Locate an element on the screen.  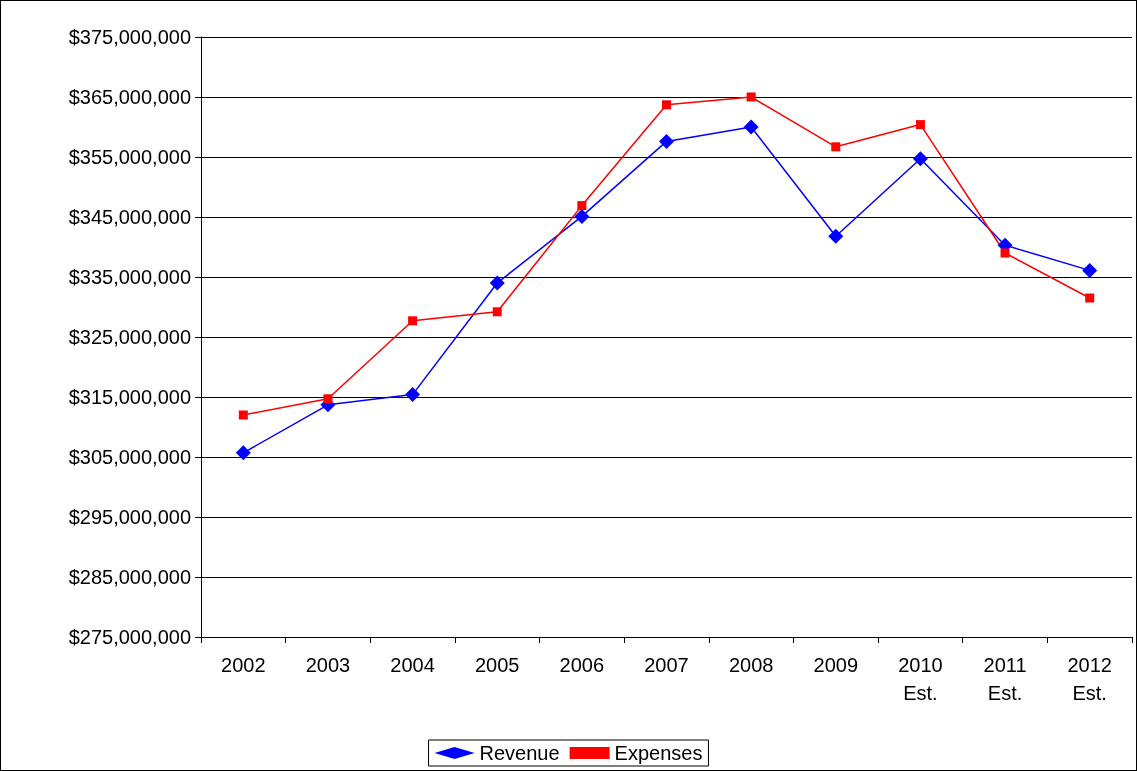
x-tick-label: 2009 is located at coordinates (836, 665).